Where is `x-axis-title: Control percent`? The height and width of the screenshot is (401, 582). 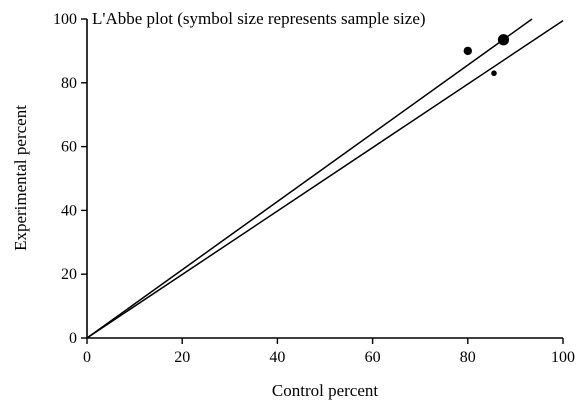
x-axis-title: Control percent is located at coordinates (325, 390).